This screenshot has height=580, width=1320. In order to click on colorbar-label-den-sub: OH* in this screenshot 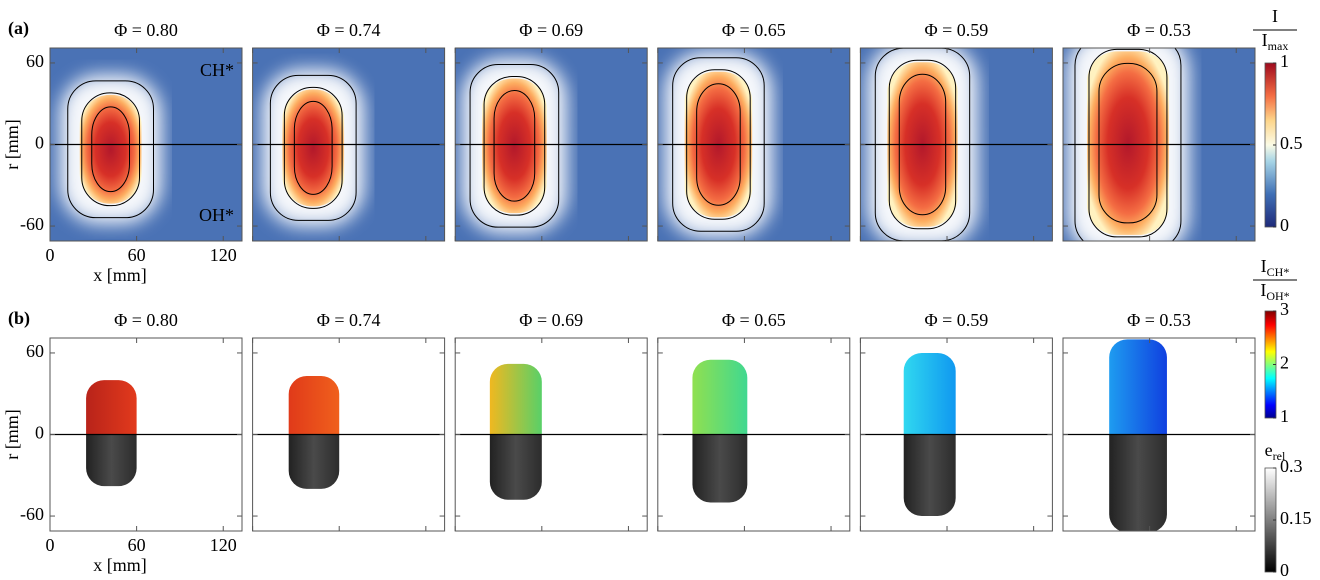, I will do `click(1277, 296)`.